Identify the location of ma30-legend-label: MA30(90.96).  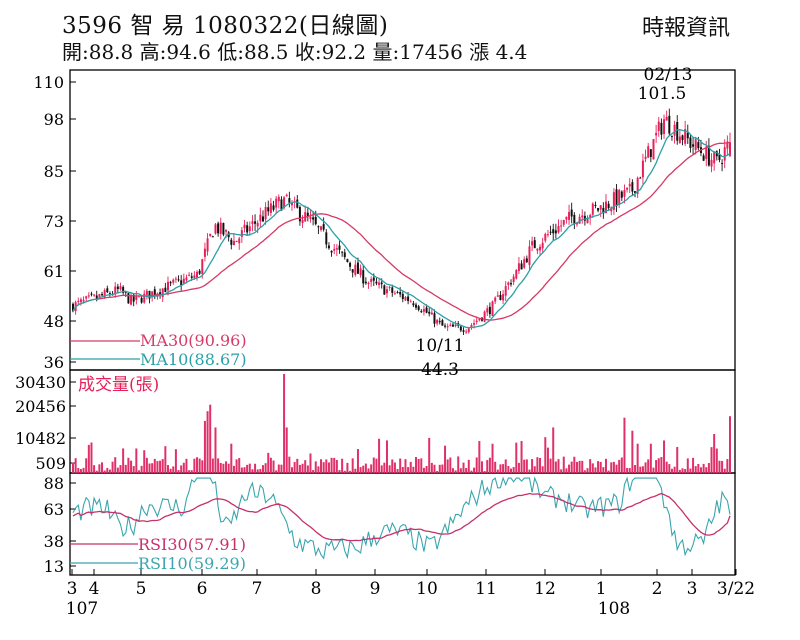
(193, 340).